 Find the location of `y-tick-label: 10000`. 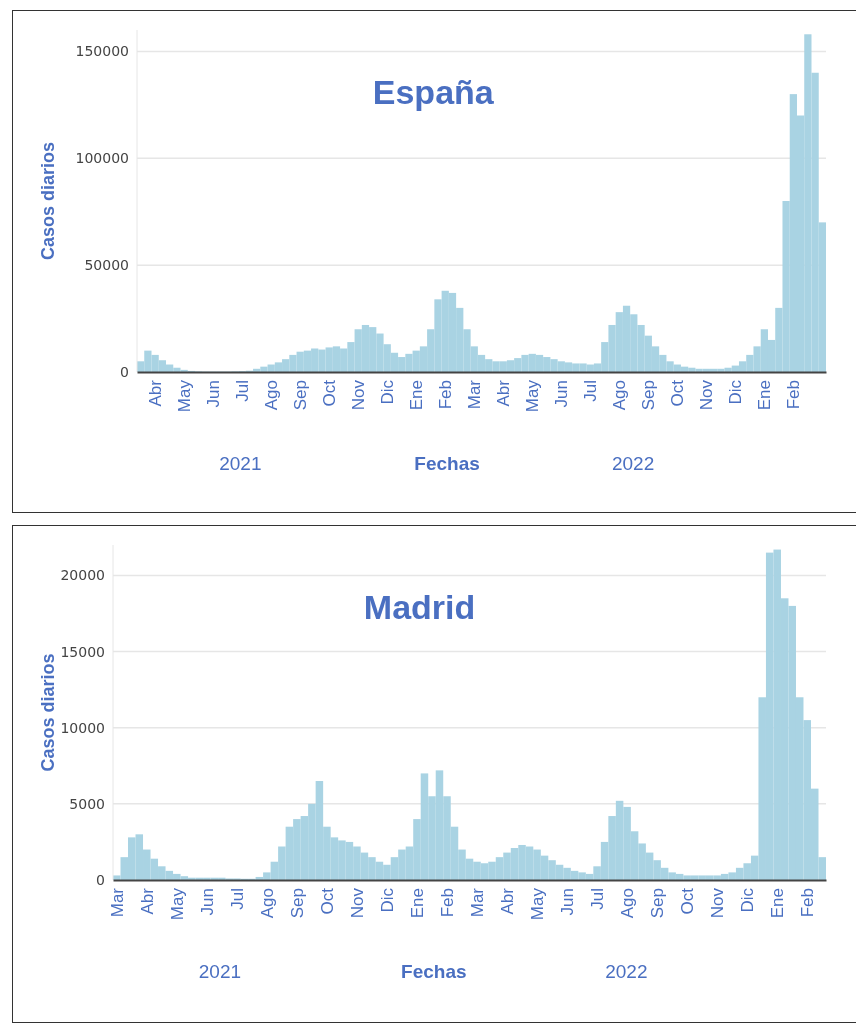

y-tick-label: 10000 is located at coordinates (82, 727).